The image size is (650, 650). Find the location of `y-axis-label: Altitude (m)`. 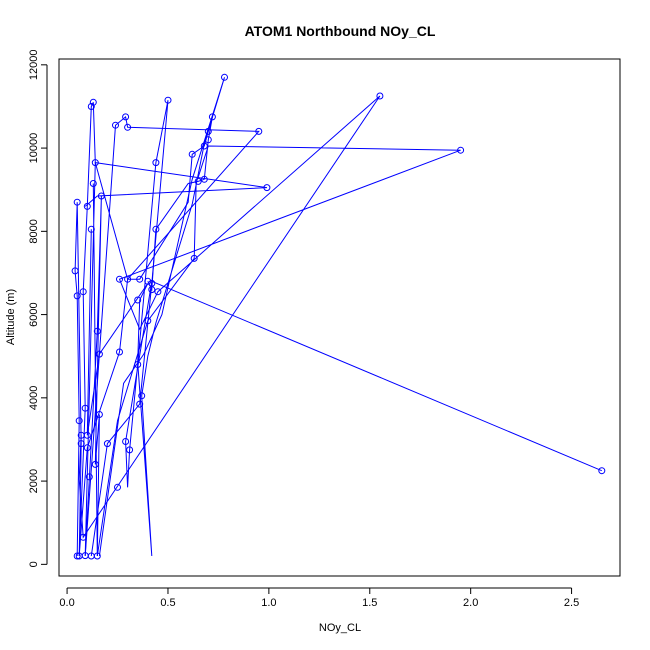

y-axis-label: Altitude (m) is located at coordinates (11, 317).